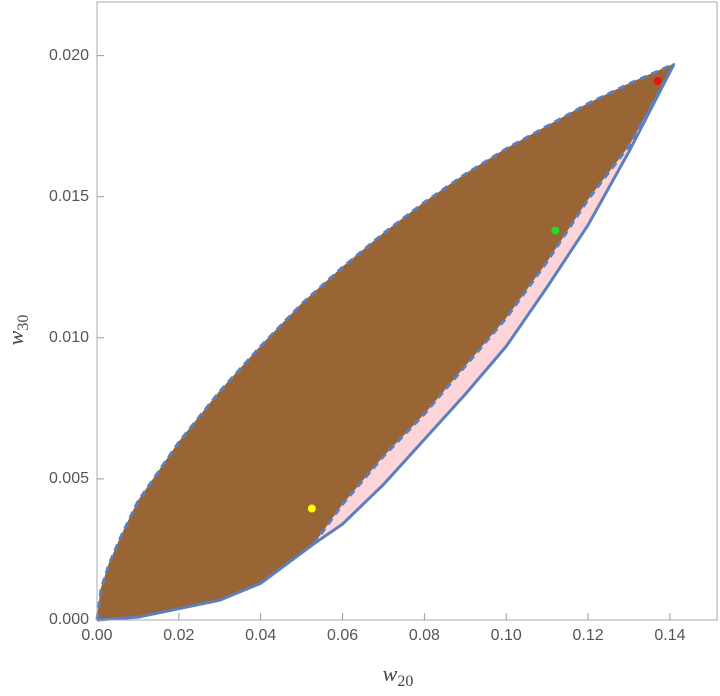 The height and width of the screenshot is (696, 720). Describe the element at coordinates (342, 635) in the screenshot. I see `x-tick-label: 0.06` at that location.